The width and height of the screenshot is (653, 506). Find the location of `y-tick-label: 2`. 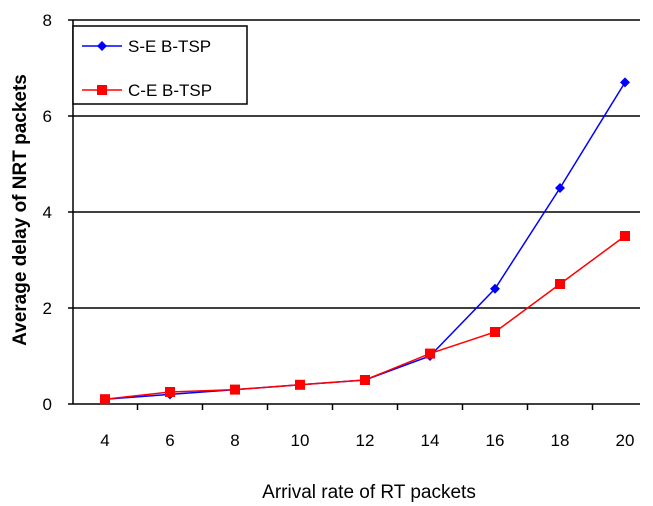

y-tick-label: 2 is located at coordinates (47, 308).